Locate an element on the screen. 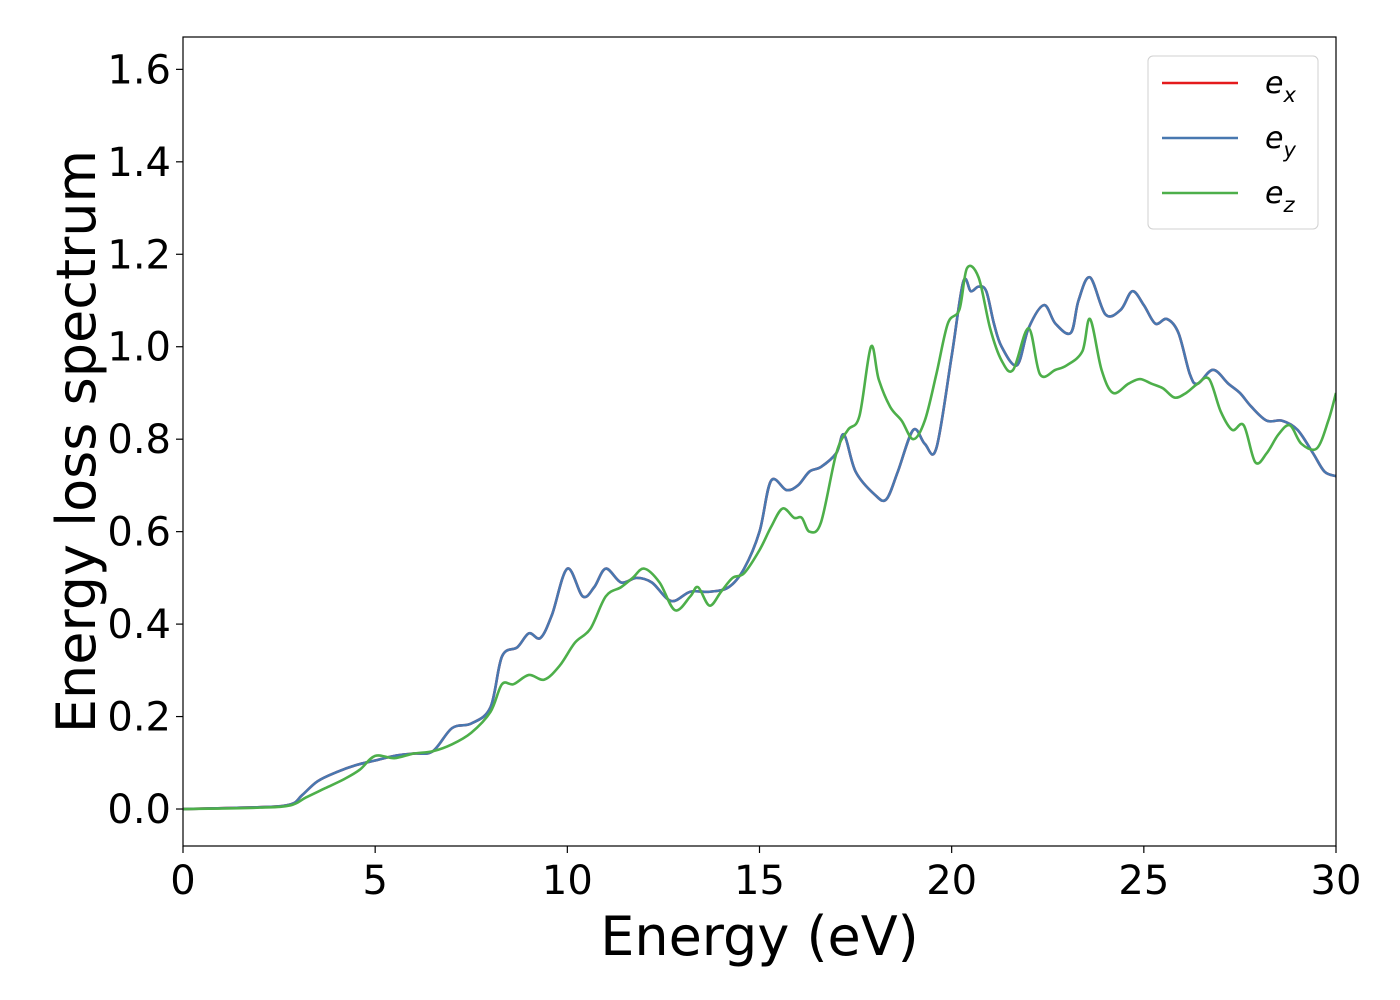  y-tick-label: 0.8 is located at coordinates (139, 440).